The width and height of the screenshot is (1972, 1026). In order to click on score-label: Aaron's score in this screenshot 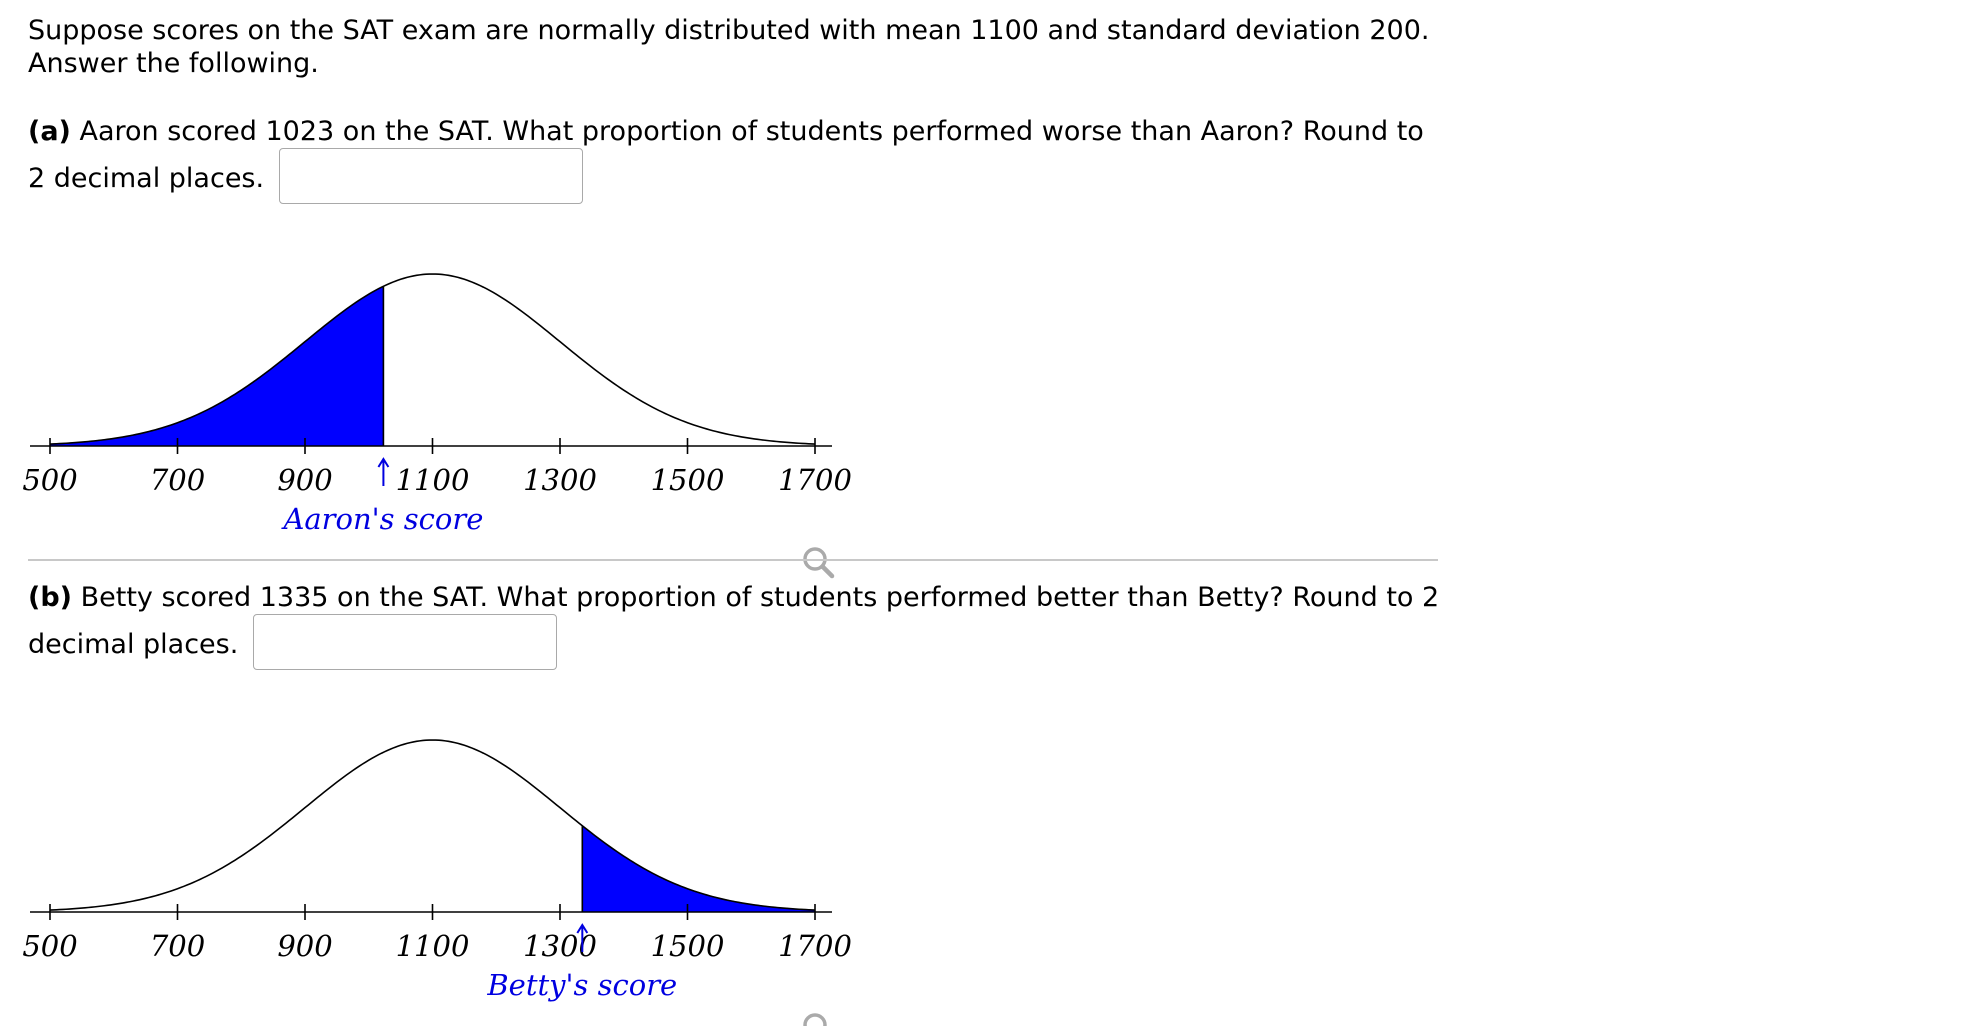, I will do `click(381, 519)`.